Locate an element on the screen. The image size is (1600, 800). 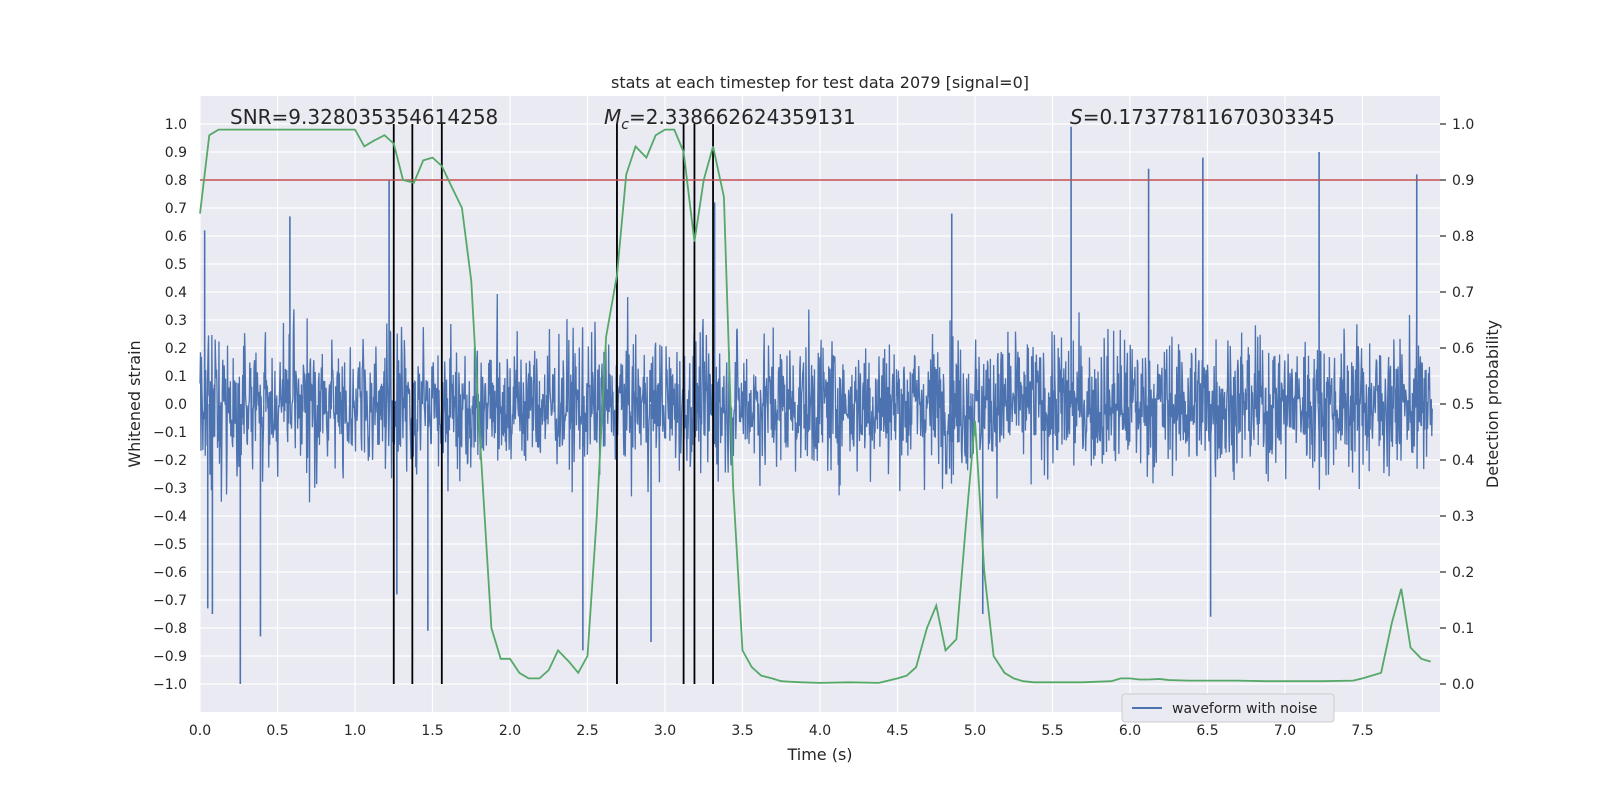
y-tick-label: −0.4 is located at coordinates (170, 517).